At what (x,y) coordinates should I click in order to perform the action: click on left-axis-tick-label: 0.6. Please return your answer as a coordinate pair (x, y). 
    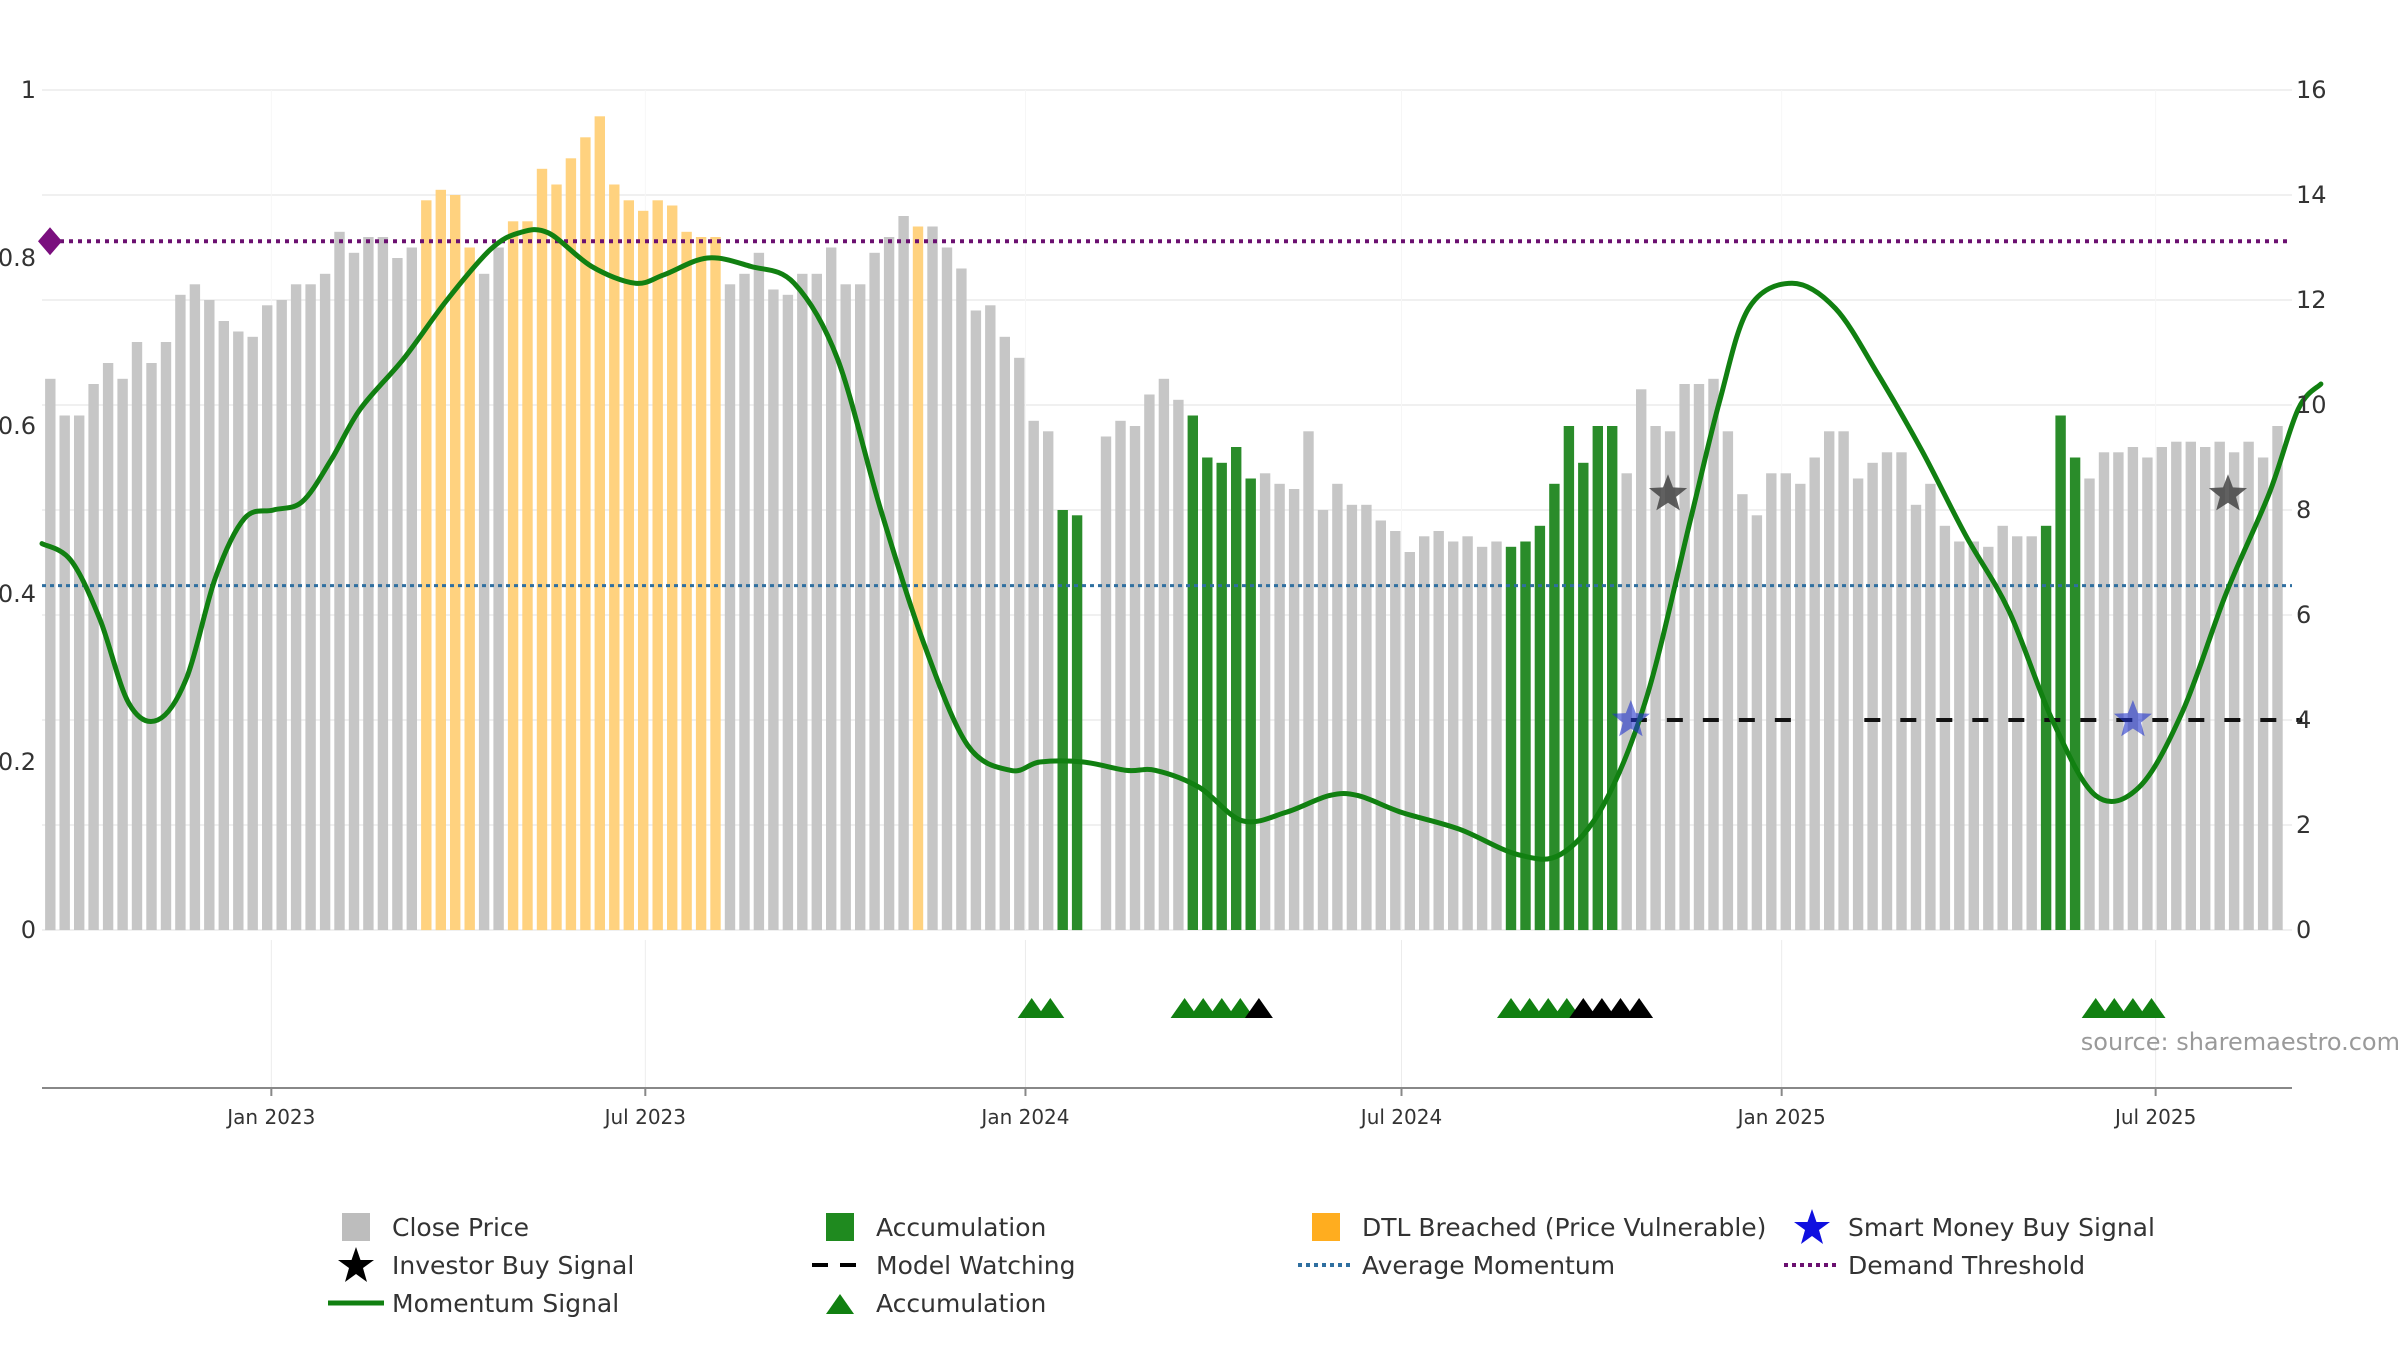
    Looking at the image, I should click on (18, 426).